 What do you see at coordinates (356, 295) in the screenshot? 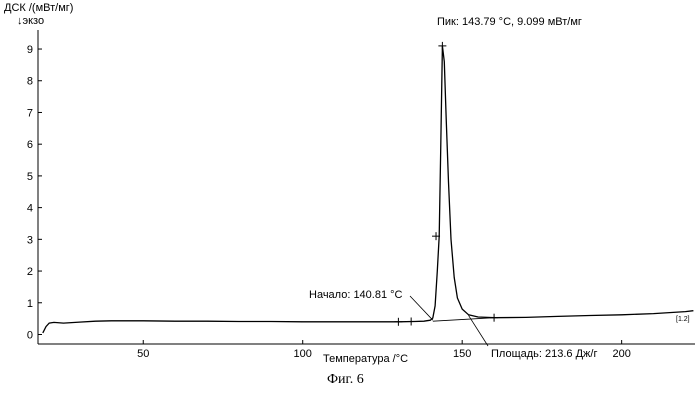
I see `onset-annotation: Начало: 140.81 °C` at bounding box center [356, 295].